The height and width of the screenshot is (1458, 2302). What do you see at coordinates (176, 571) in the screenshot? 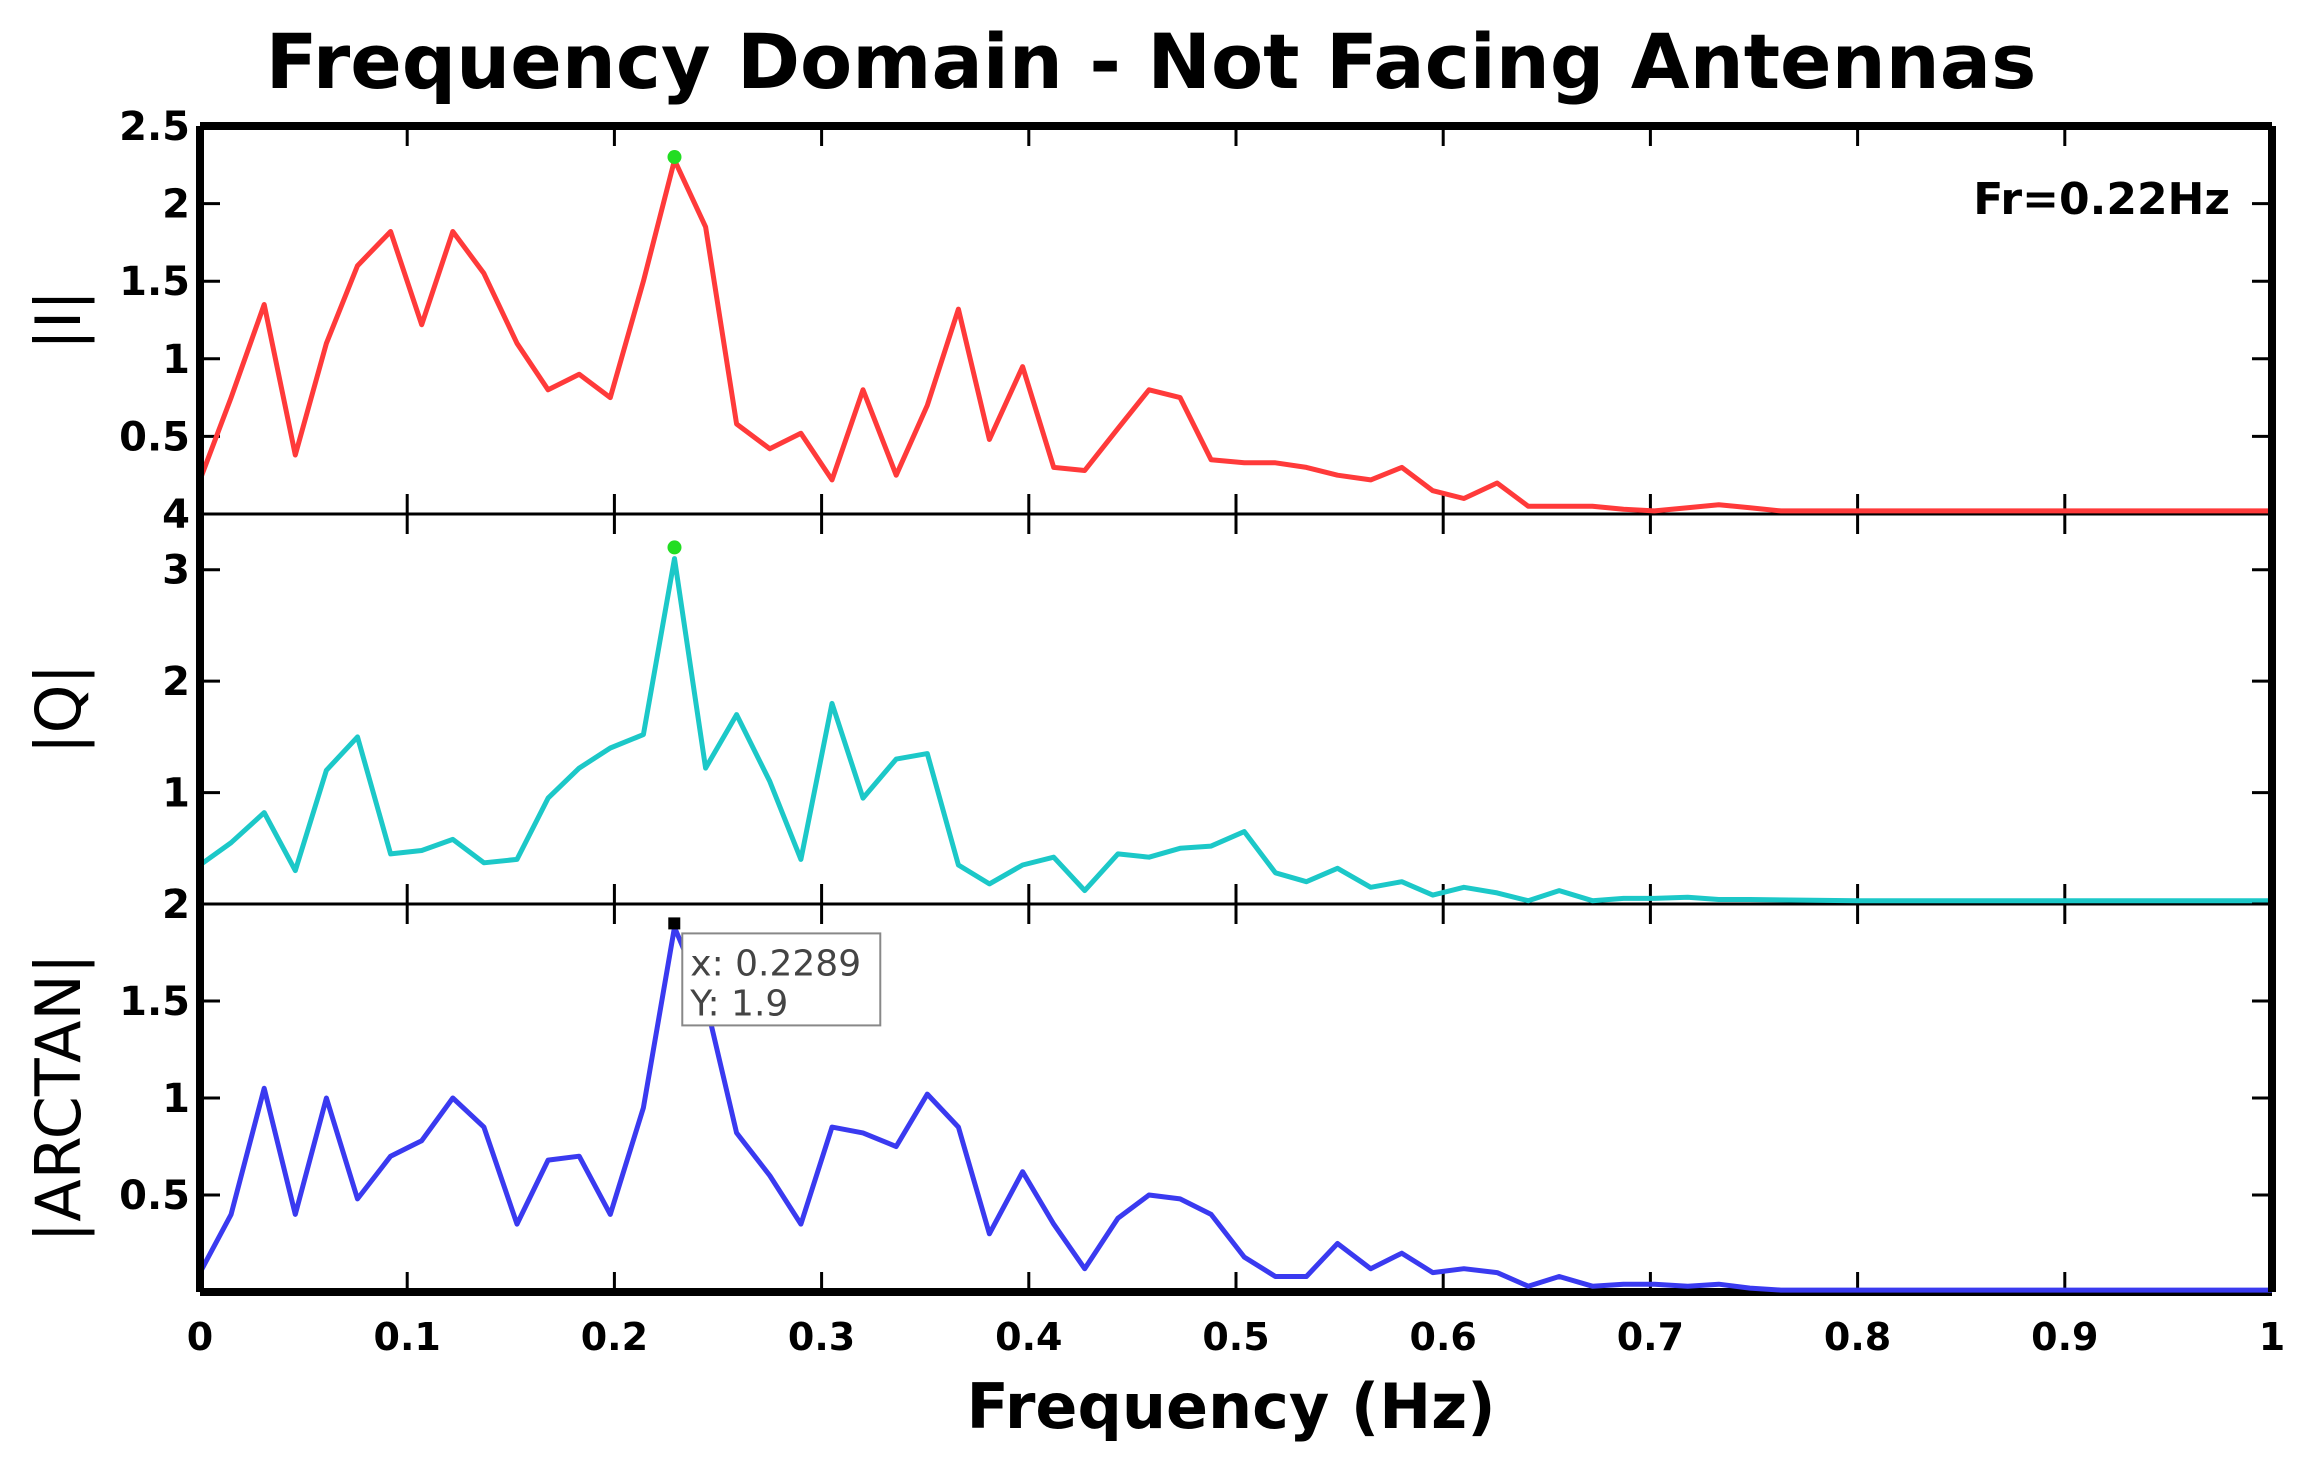
I see `y-tick-label: 3` at bounding box center [176, 571].